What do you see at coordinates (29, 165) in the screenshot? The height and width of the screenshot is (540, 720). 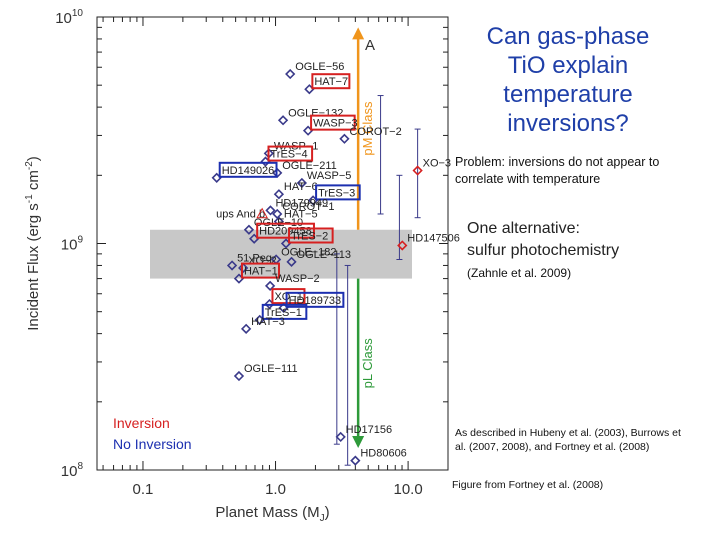 I see `y-axis-label-exp2: -2` at bounding box center [29, 165].